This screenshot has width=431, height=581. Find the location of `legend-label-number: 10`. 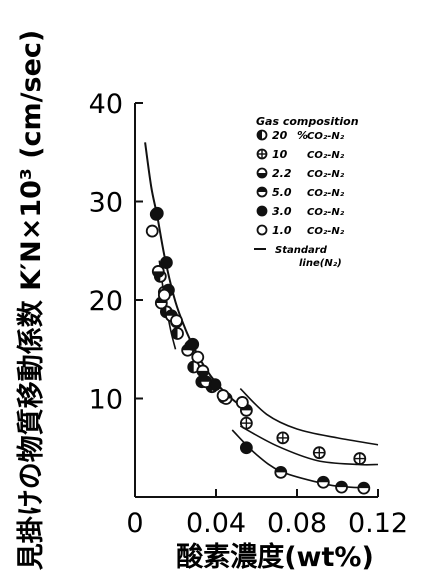

legend-label-number: 10 is located at coordinates (280, 154).